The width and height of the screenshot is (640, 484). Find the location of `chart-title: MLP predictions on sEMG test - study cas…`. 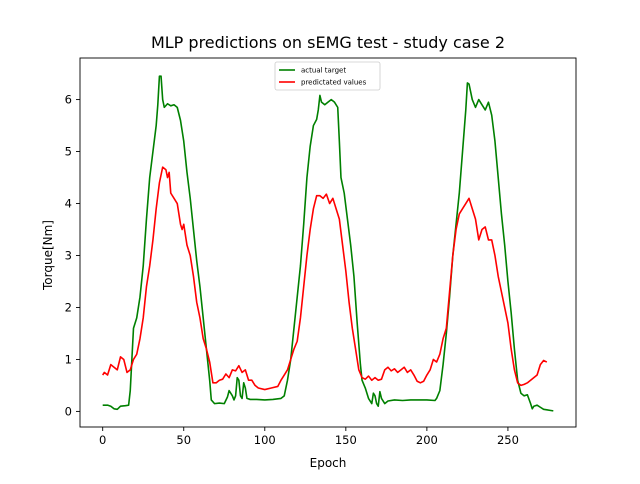

chart-title: MLP predictions on sEMG test - study cas… is located at coordinates (328, 42).